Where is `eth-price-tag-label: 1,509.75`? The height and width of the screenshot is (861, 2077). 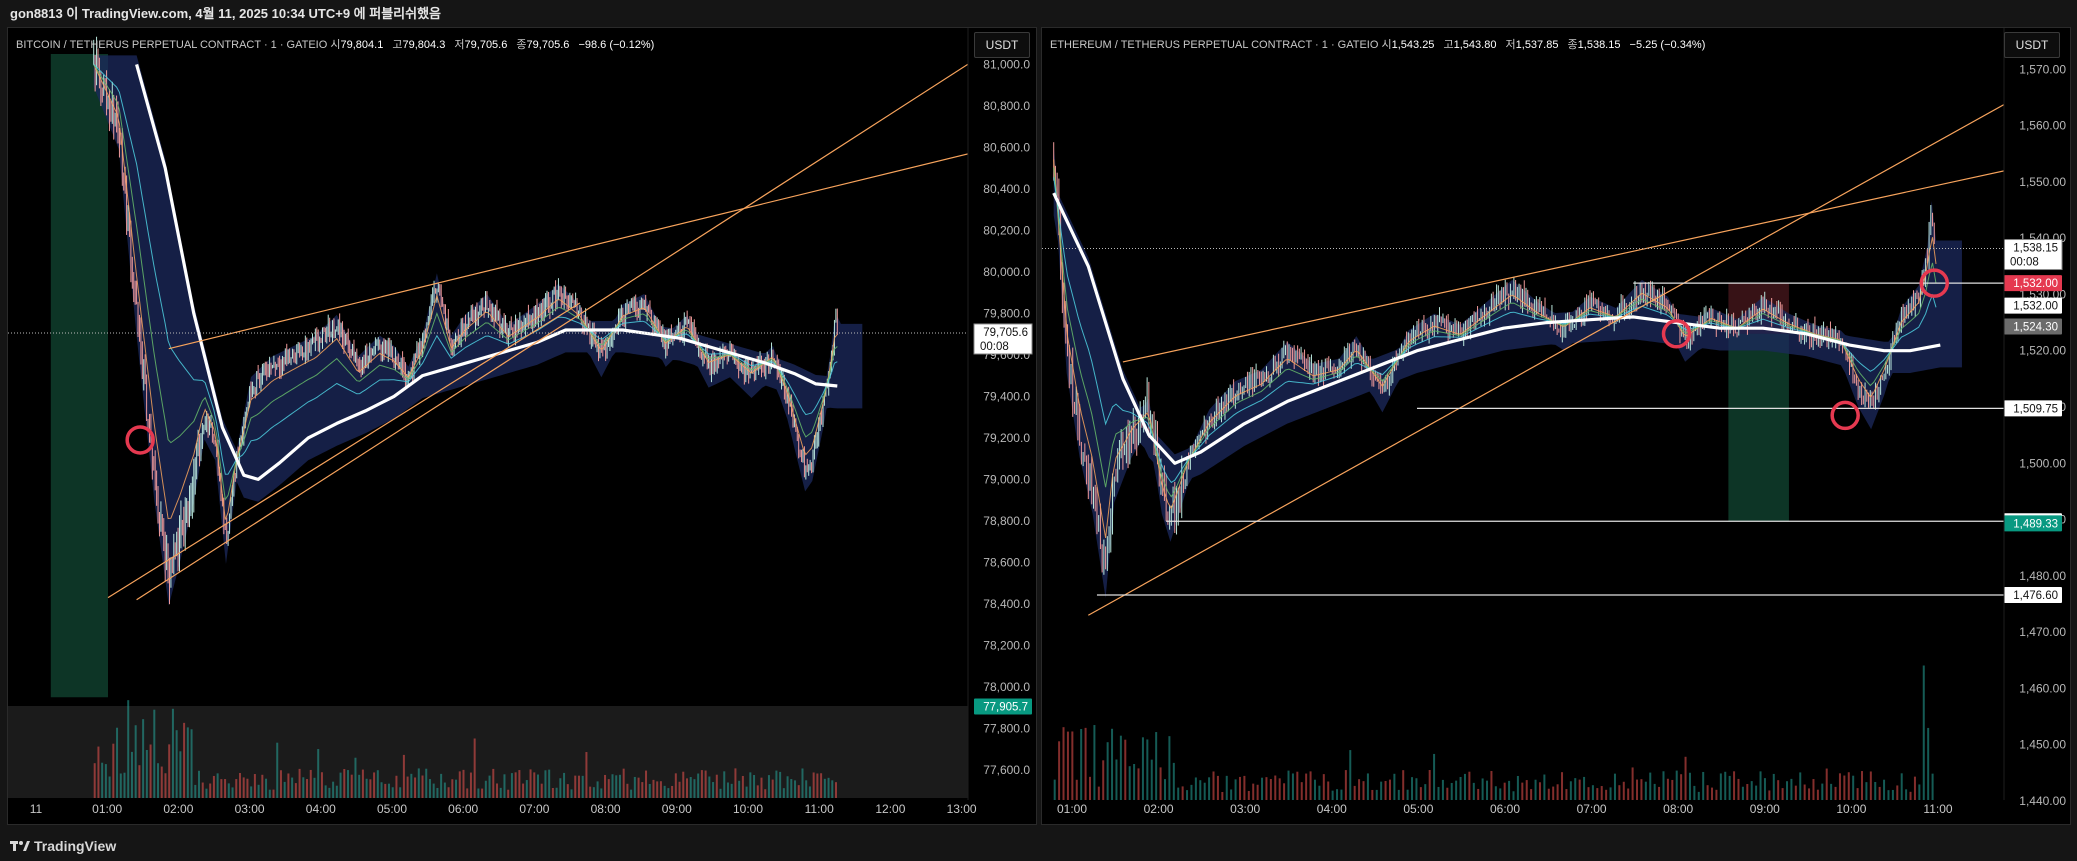
eth-price-tag-label: 1,509.75 is located at coordinates (2035, 409).